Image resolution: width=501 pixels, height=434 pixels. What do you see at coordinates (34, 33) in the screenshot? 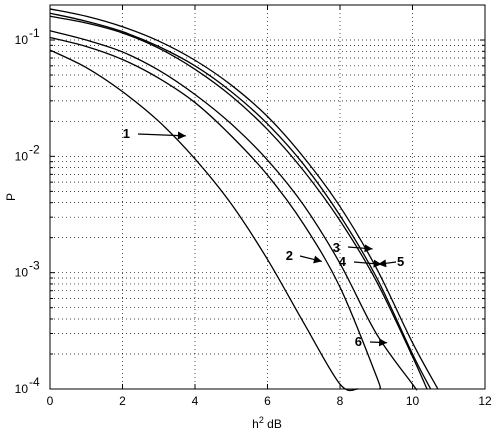
I see `y-tick-label-exponent: -1` at bounding box center [34, 33].